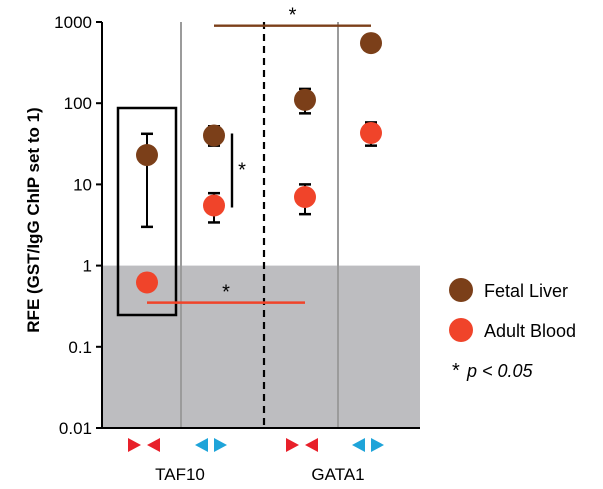 Image resolution: width=603 pixels, height=489 pixels. What do you see at coordinates (73, 22) in the screenshot?
I see `y-tick-label: 1000` at bounding box center [73, 22].